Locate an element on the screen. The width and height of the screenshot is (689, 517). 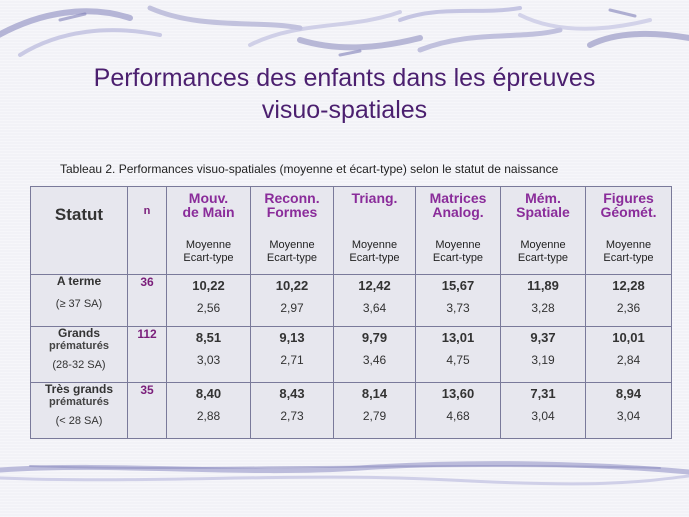
value-cell: 7,31 3,04 is located at coordinates (543, 410).